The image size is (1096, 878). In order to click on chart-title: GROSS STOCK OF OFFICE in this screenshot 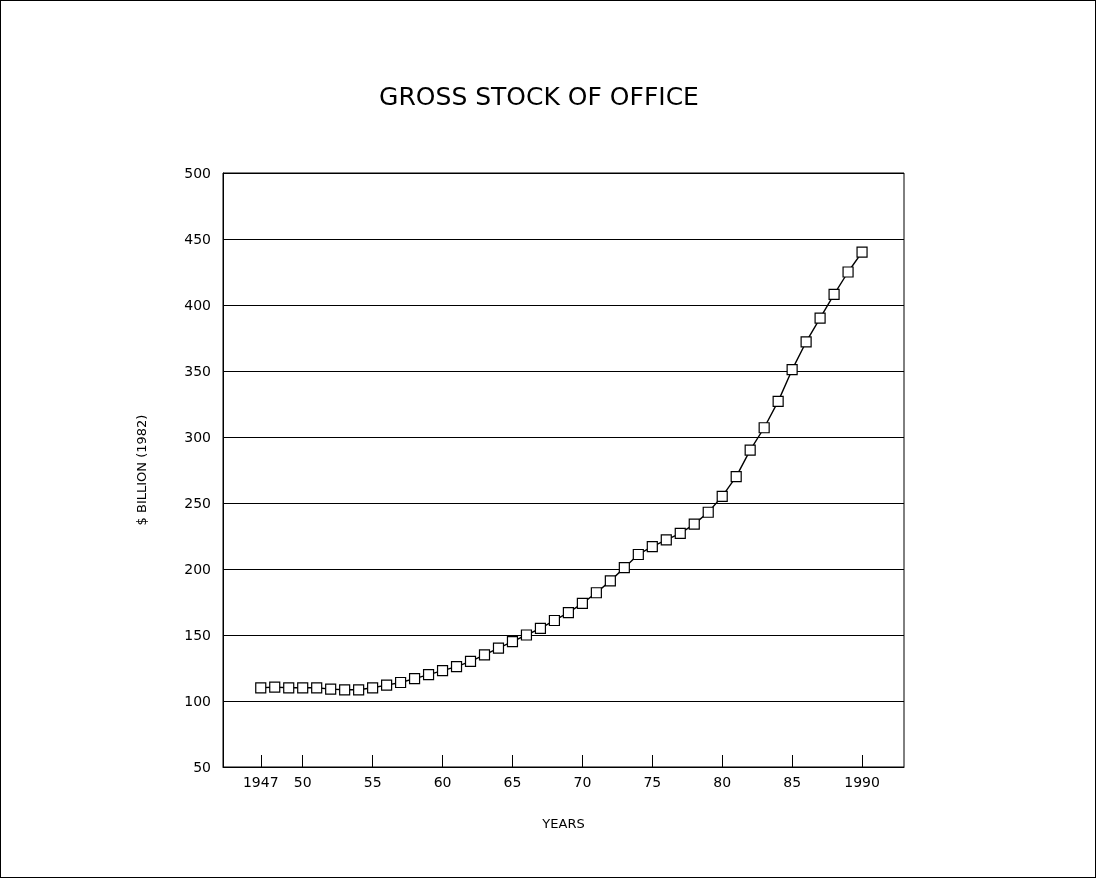, I will do `click(539, 96)`.